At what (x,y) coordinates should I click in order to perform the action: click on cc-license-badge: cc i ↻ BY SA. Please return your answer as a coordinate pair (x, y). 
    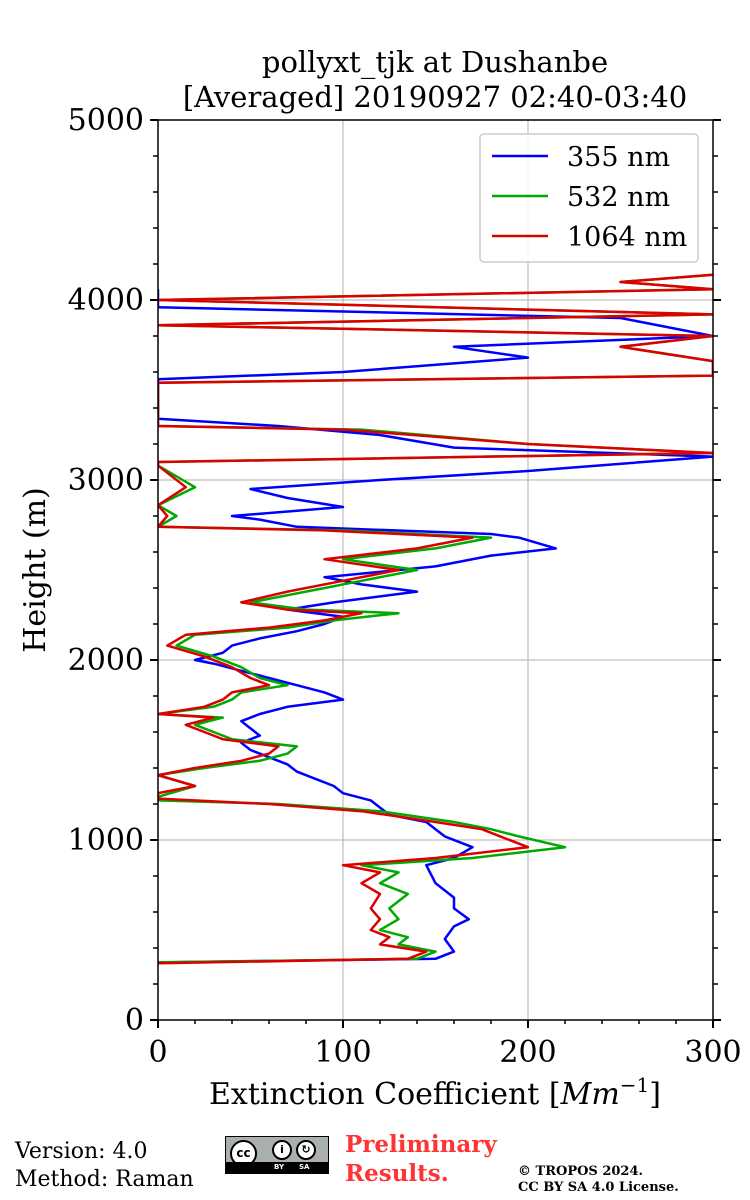
    Looking at the image, I should click on (277, 1155).